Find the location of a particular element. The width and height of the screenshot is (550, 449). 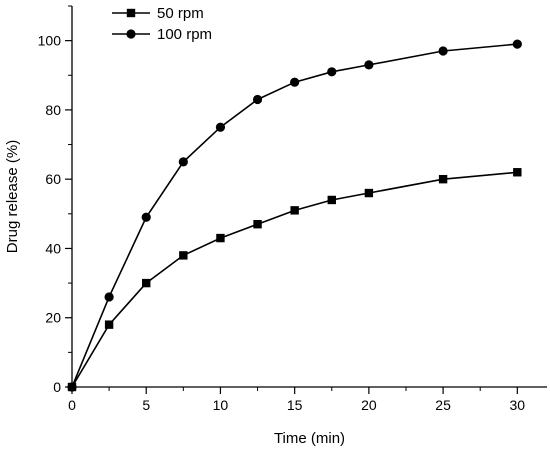

x-tick-label: 20 is located at coordinates (369, 405).